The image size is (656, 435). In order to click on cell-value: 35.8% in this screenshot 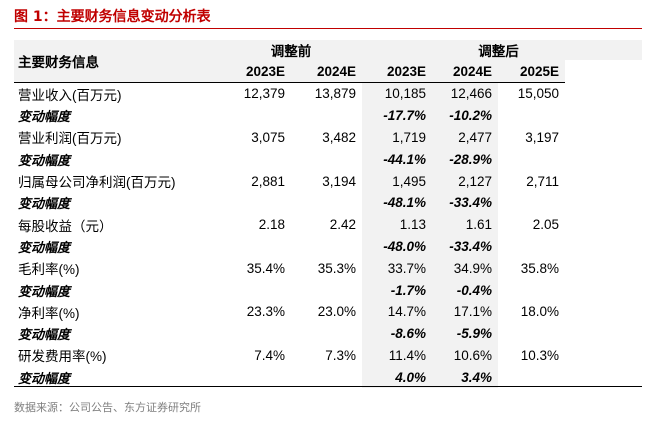, I will do `click(539, 268)`.